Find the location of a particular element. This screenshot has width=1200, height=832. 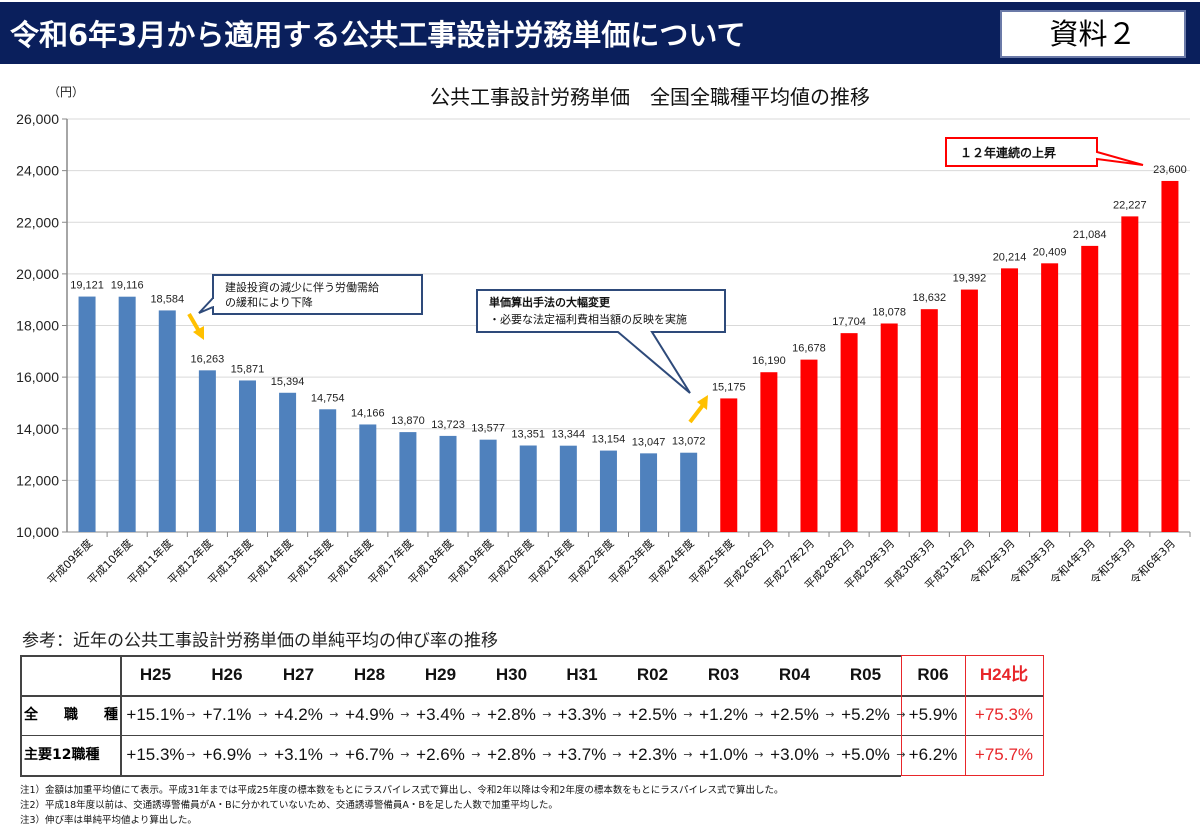

rate-cell: +2.6% is located at coordinates (440, 754).